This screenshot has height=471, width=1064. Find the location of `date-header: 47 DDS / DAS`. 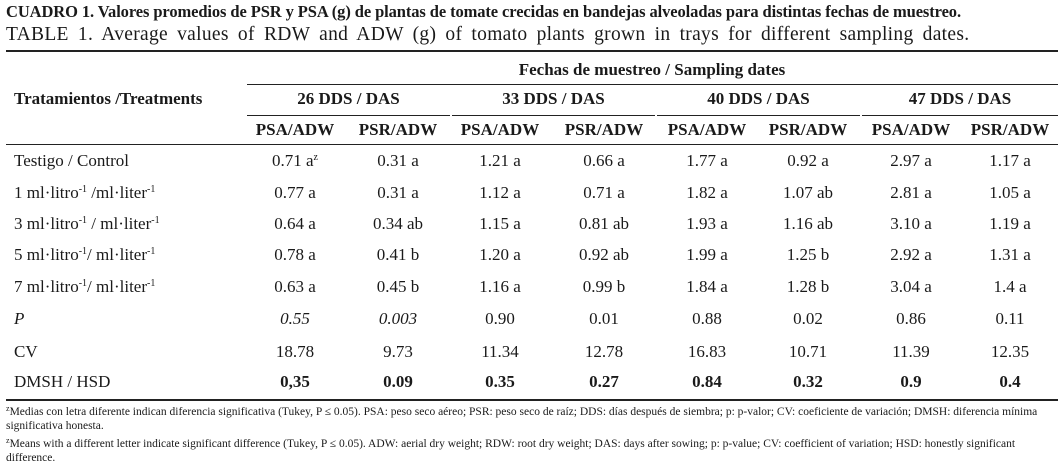

date-header: 47 DDS / DAS is located at coordinates (960, 98).